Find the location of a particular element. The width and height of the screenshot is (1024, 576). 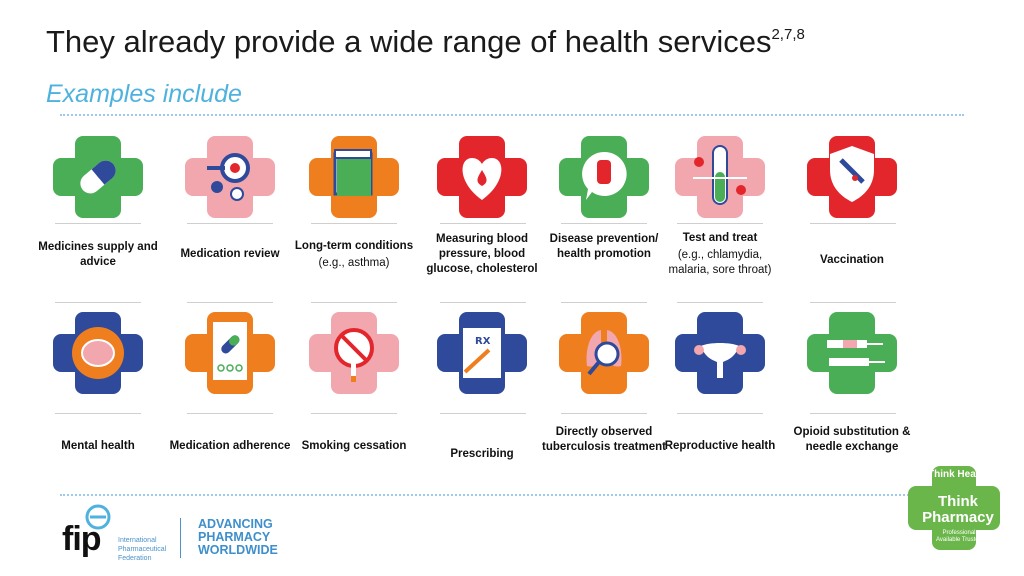

no-smoking-icon is located at coordinates (354, 353).